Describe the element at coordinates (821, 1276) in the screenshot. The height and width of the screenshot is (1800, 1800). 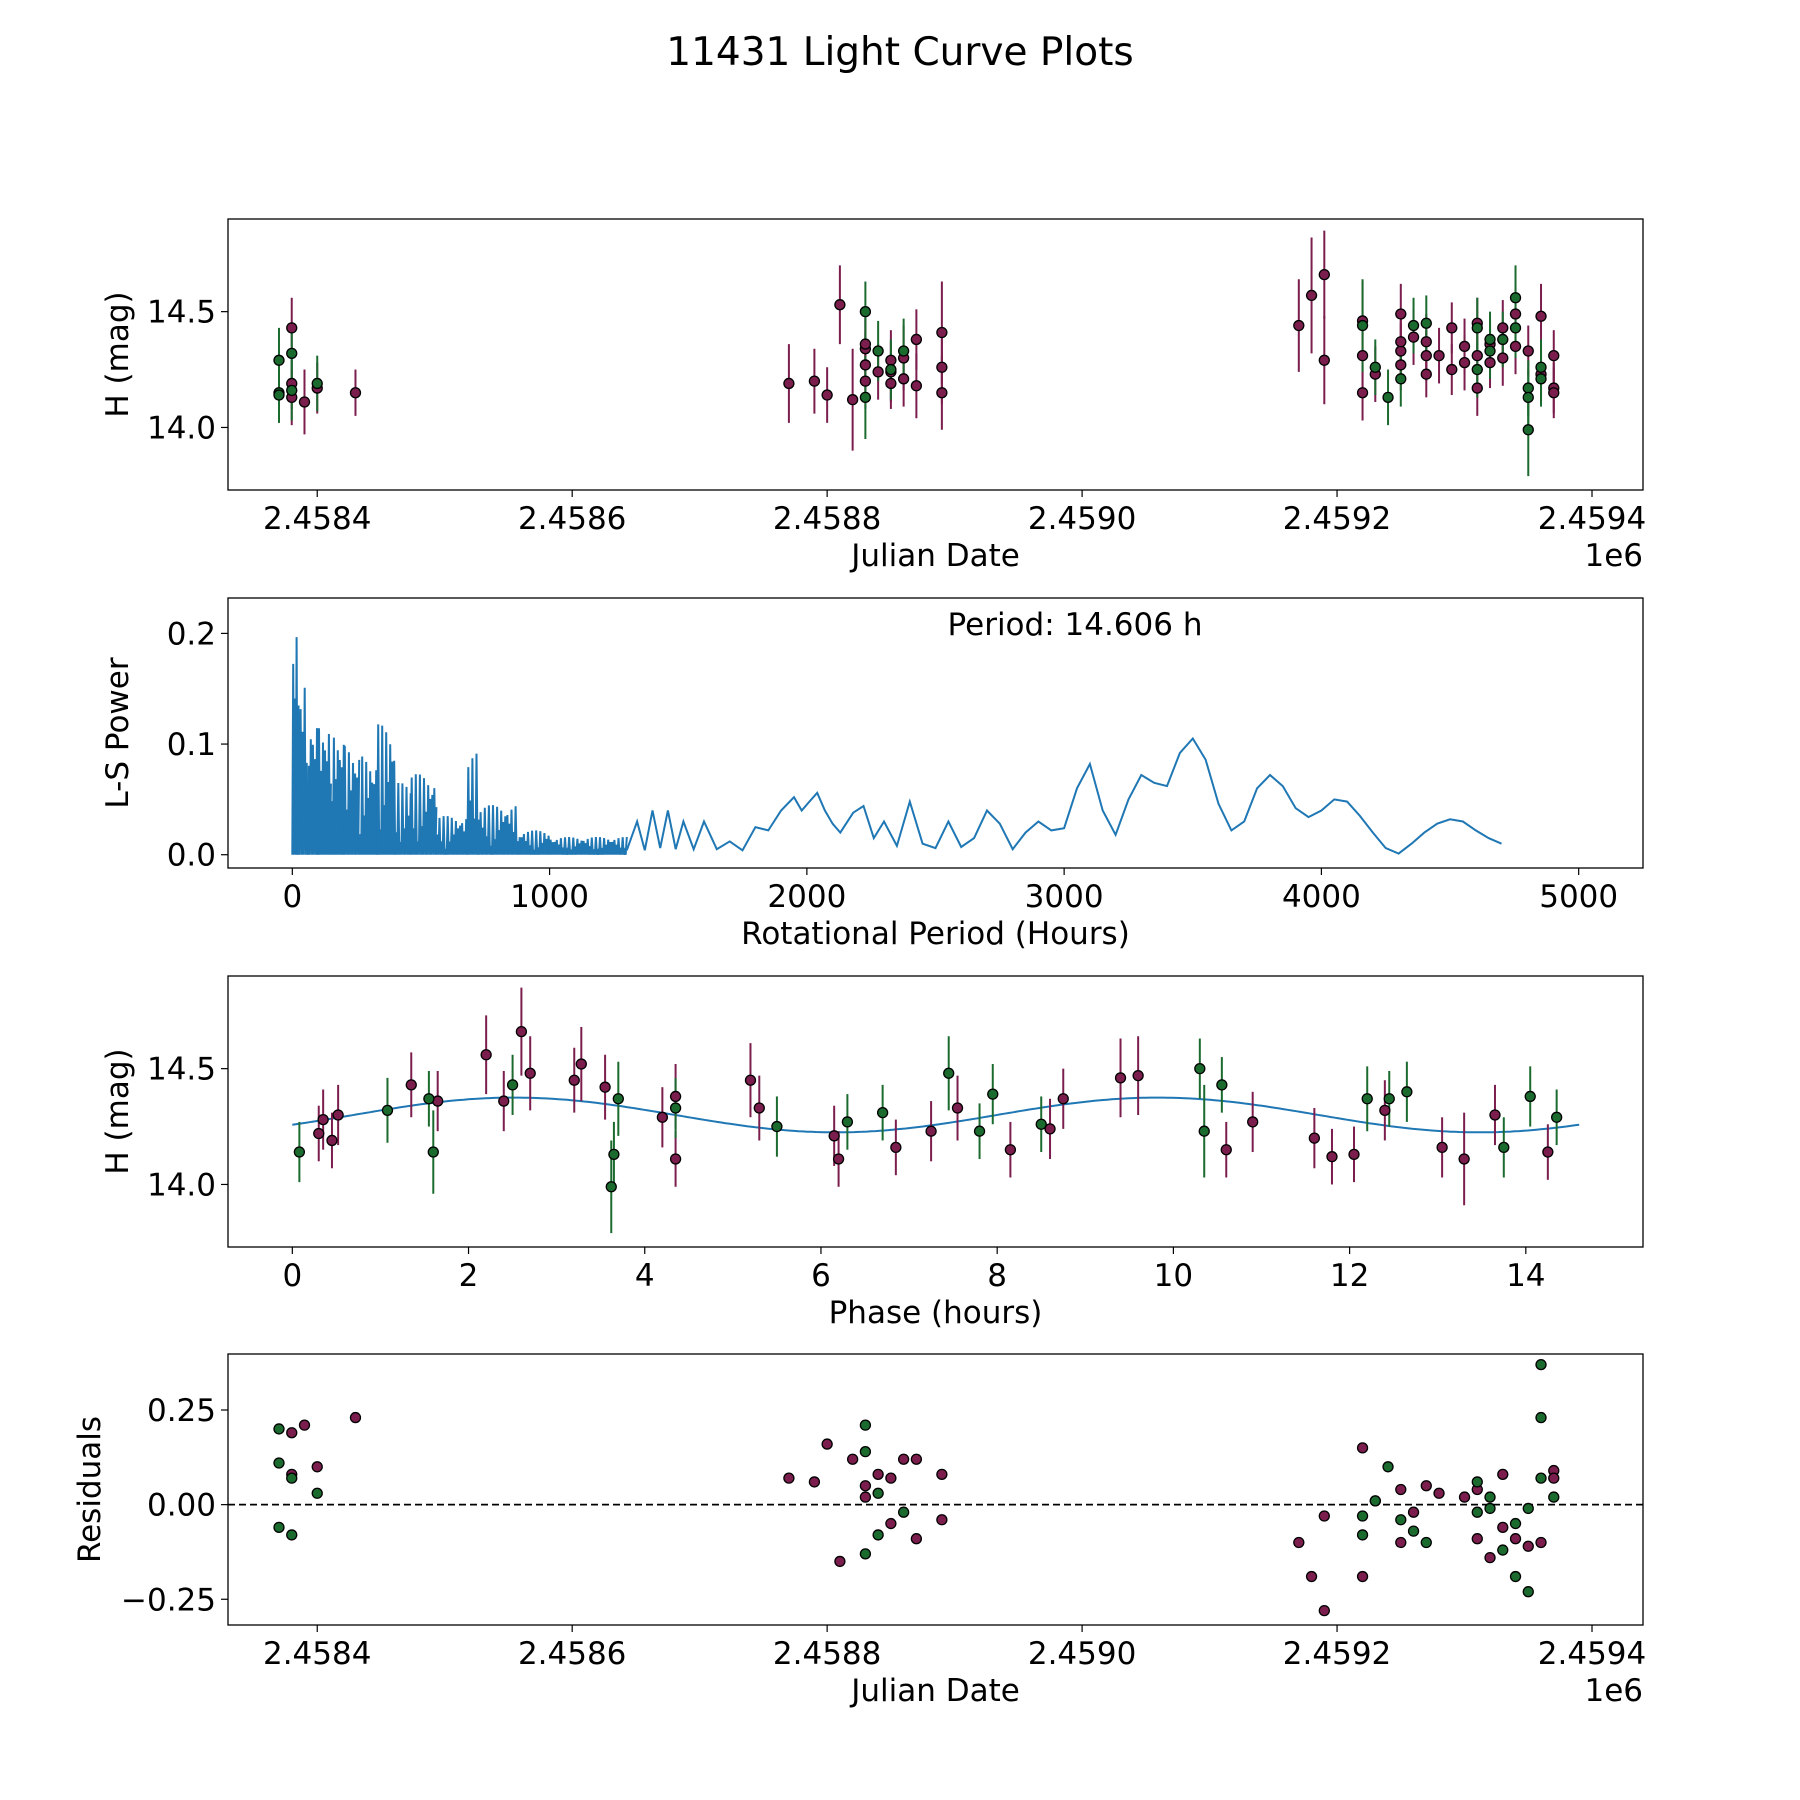
I see `x-tick-label: 6` at that location.